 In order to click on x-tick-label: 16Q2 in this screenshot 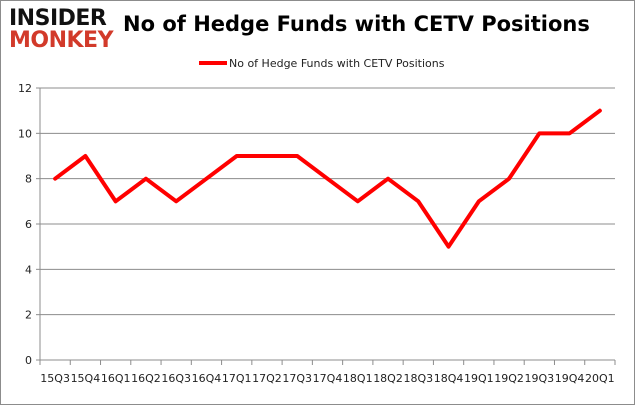, I will do `click(146, 378)`.